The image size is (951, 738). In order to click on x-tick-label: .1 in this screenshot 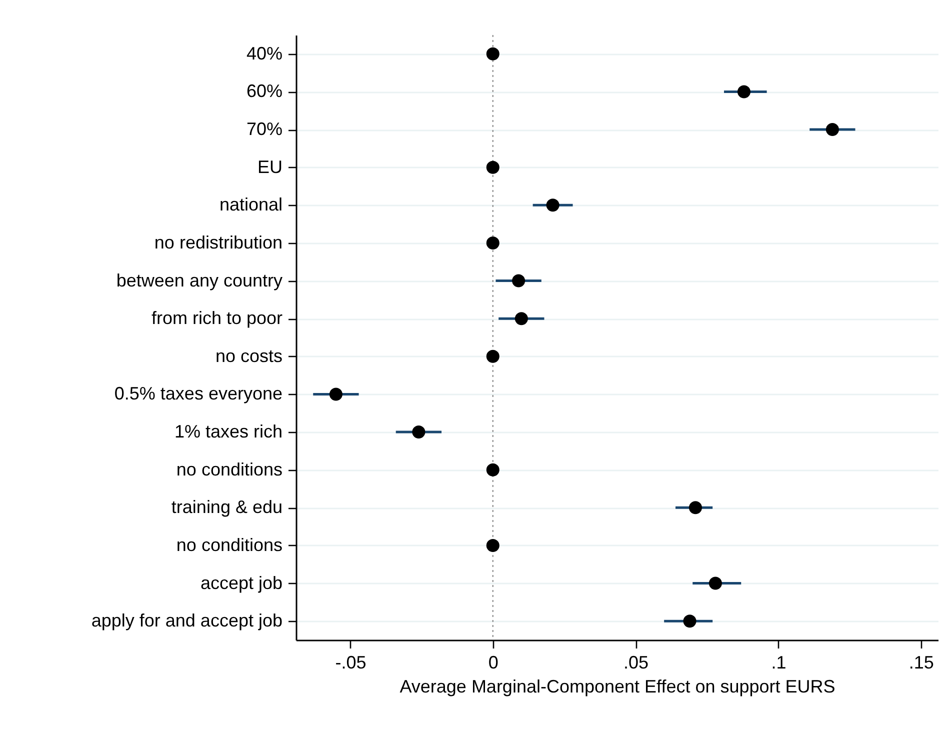, I will do `click(778, 662)`.